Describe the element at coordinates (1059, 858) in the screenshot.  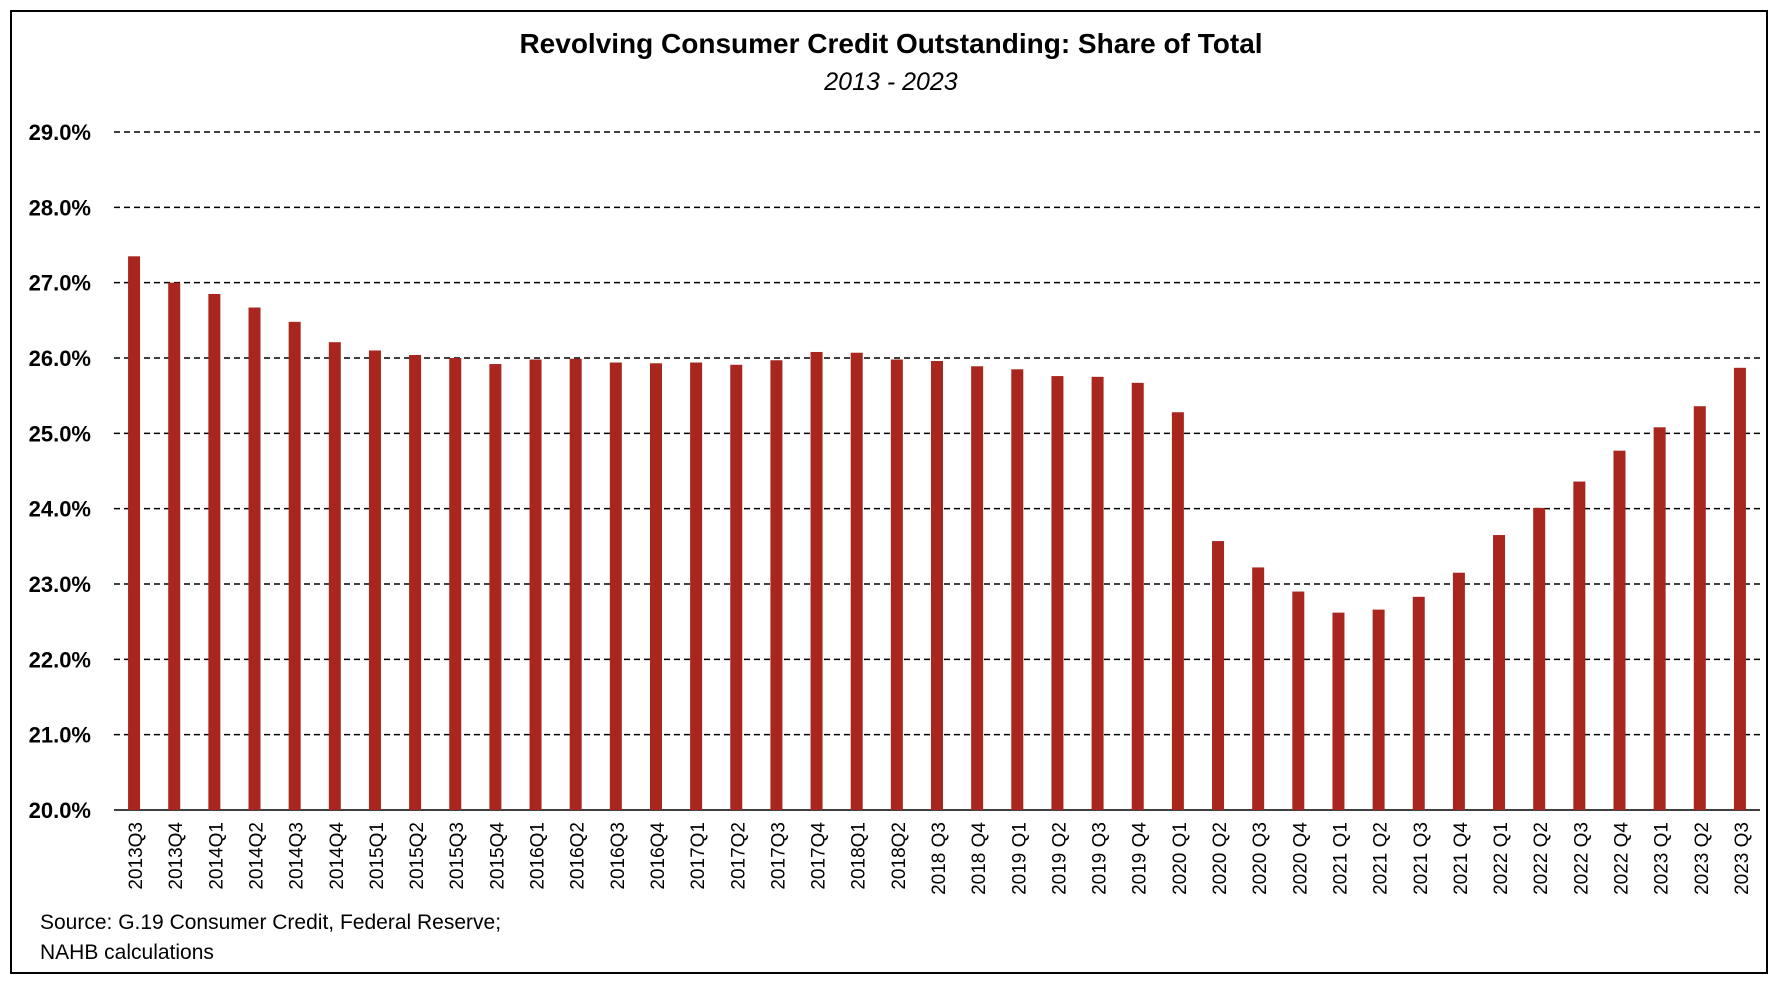
I see `x-tick-label: 2019 Q2` at that location.